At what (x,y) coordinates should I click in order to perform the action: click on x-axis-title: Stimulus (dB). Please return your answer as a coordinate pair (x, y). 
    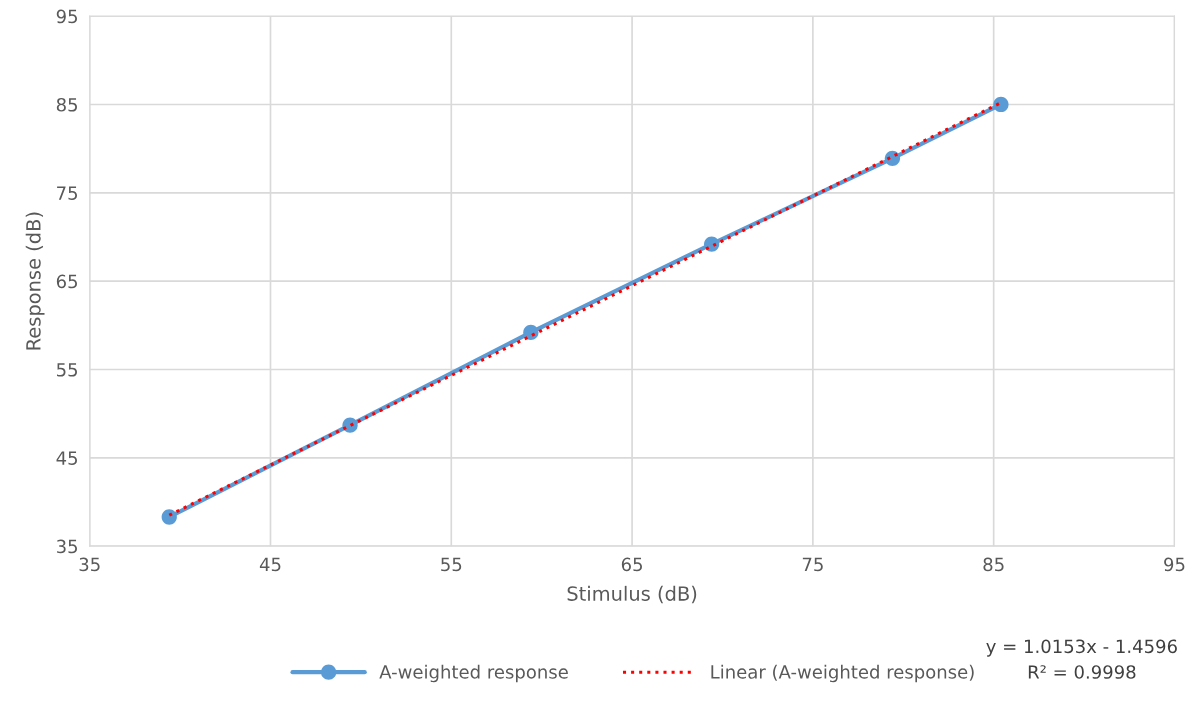
    Looking at the image, I should click on (632, 594).